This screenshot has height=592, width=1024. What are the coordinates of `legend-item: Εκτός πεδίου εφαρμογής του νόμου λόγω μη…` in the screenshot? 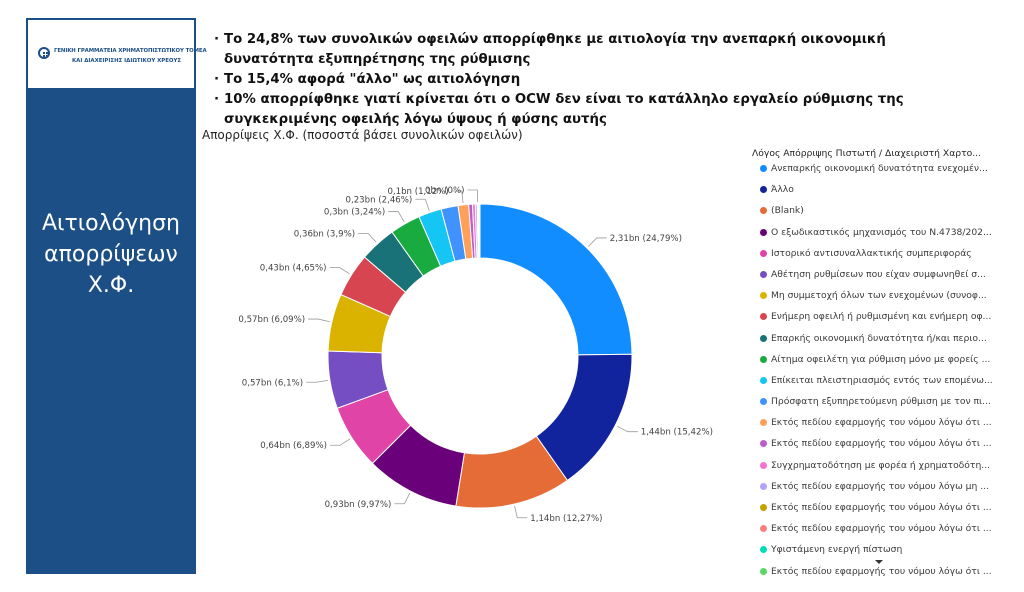 It's located at (877, 491).